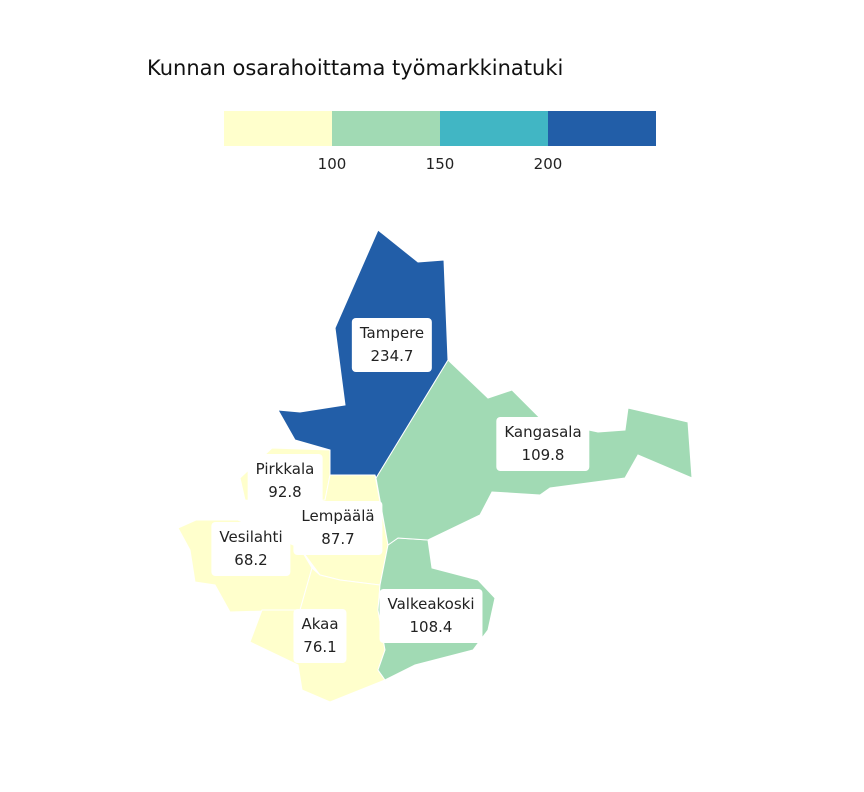 The width and height of the screenshot is (864, 792). What do you see at coordinates (355, 68) in the screenshot?
I see `map-title: Kunnan osarahoittama työmarkkinatuki` at bounding box center [355, 68].